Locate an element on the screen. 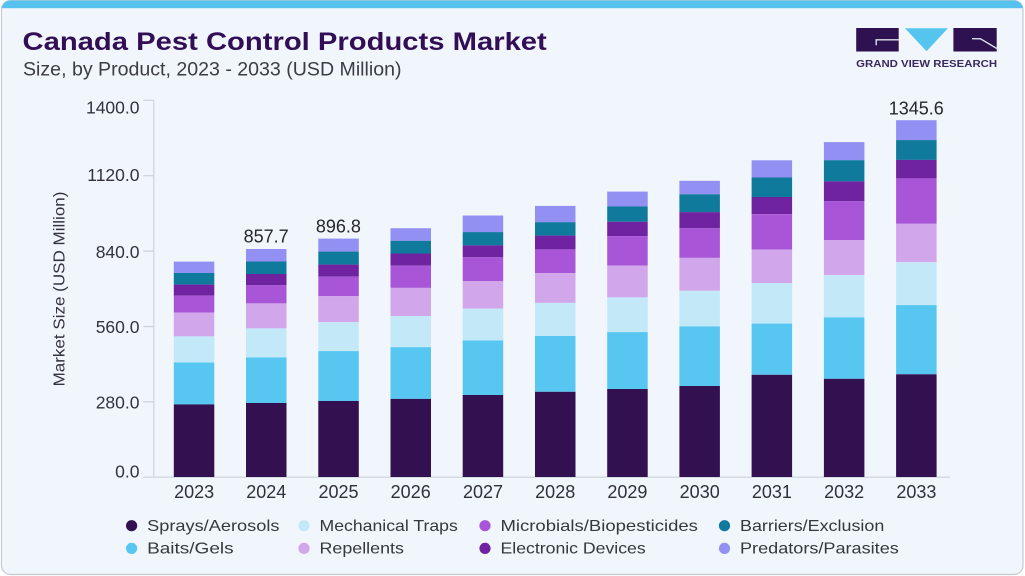  svg-text: 2024 is located at coordinates (266, 492).